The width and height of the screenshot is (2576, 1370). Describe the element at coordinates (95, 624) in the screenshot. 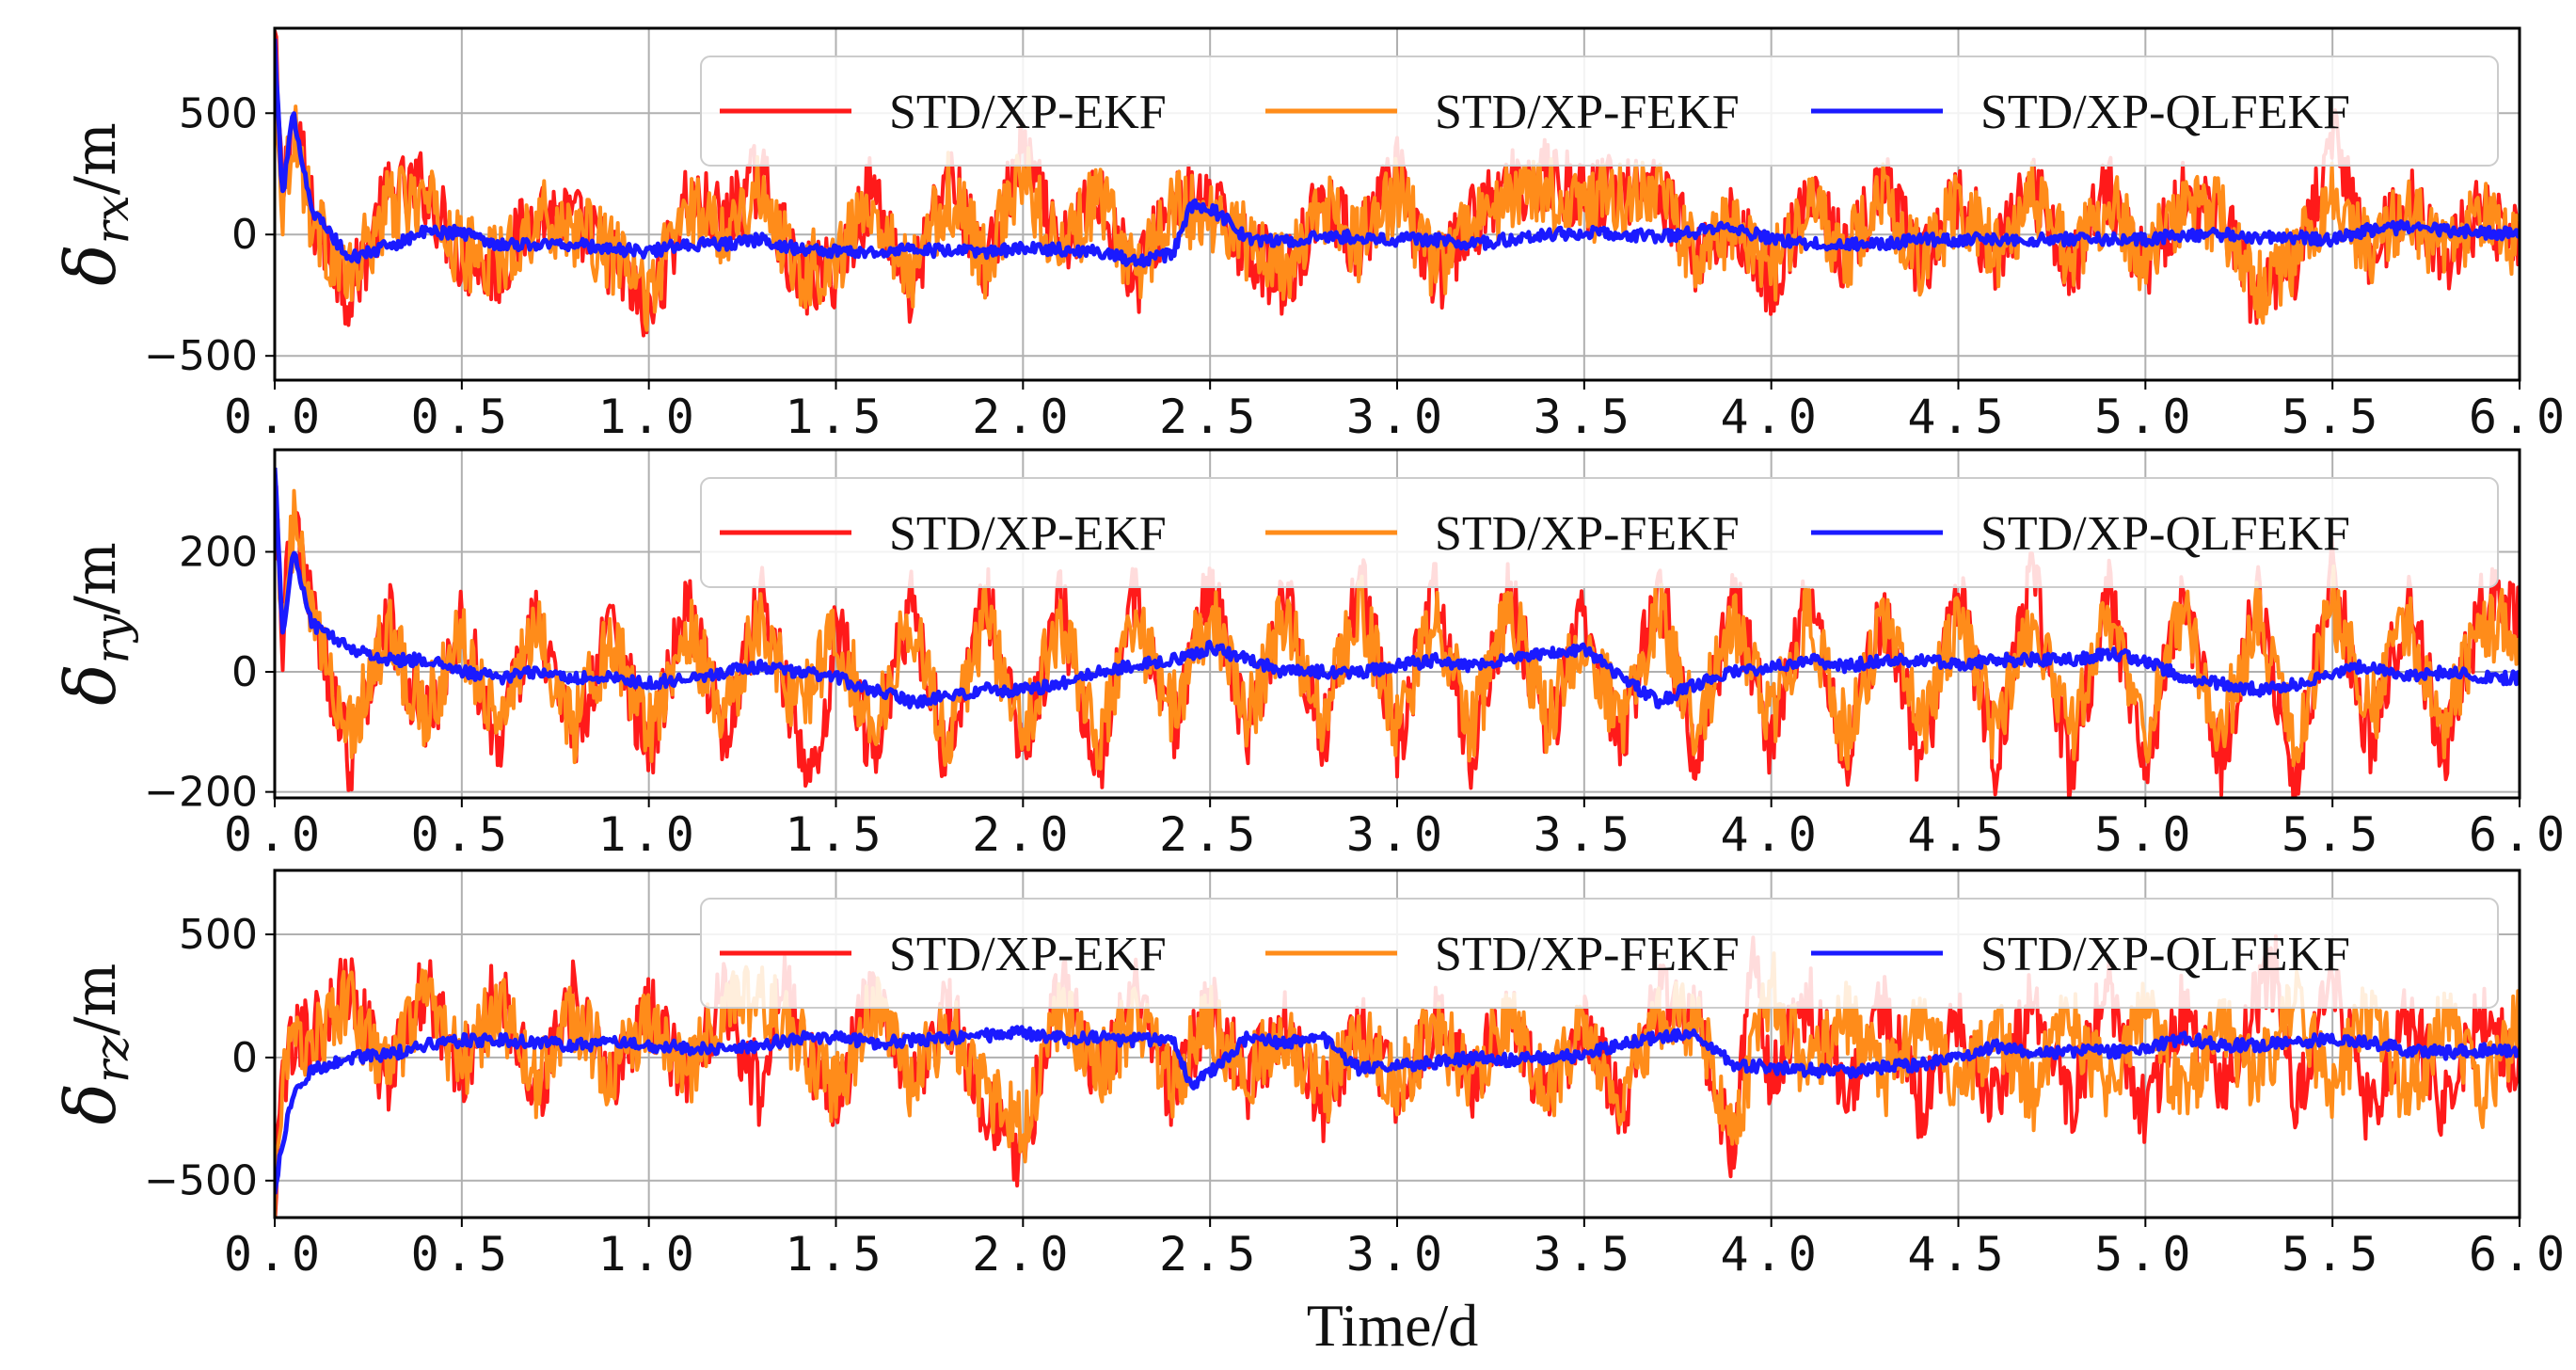

I see `y-axis-label: δry/m` at that location.